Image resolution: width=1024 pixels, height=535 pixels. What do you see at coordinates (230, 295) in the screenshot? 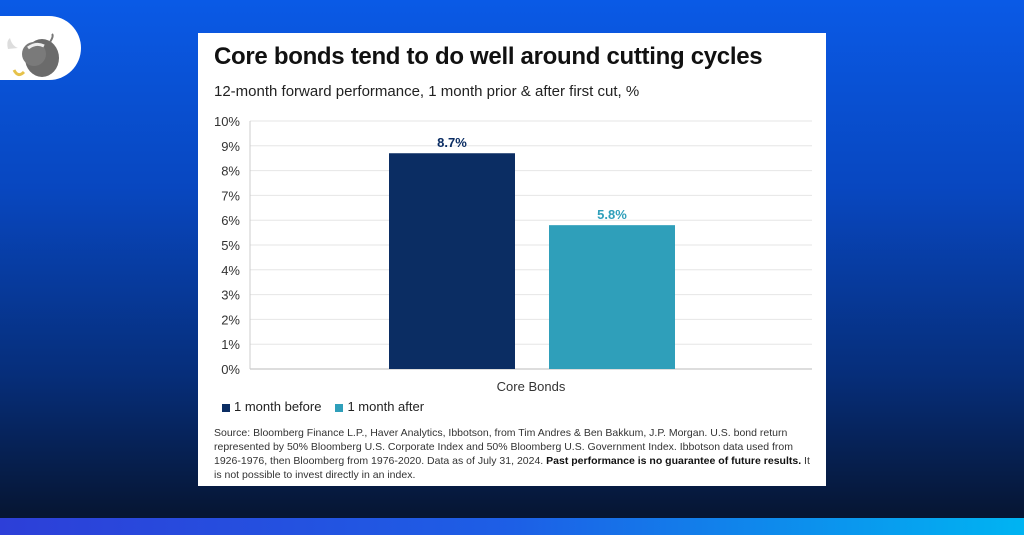
I see `y-tick-label: 3%` at bounding box center [230, 295].